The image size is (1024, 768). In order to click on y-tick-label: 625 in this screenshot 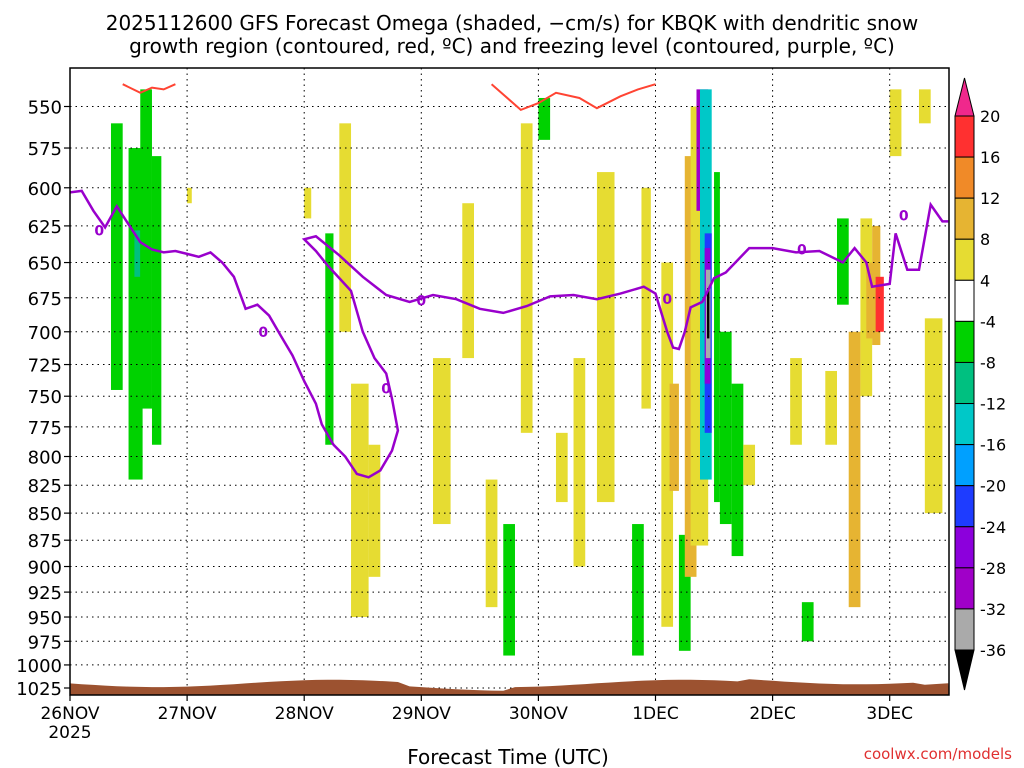, I will do `click(45, 227)`.